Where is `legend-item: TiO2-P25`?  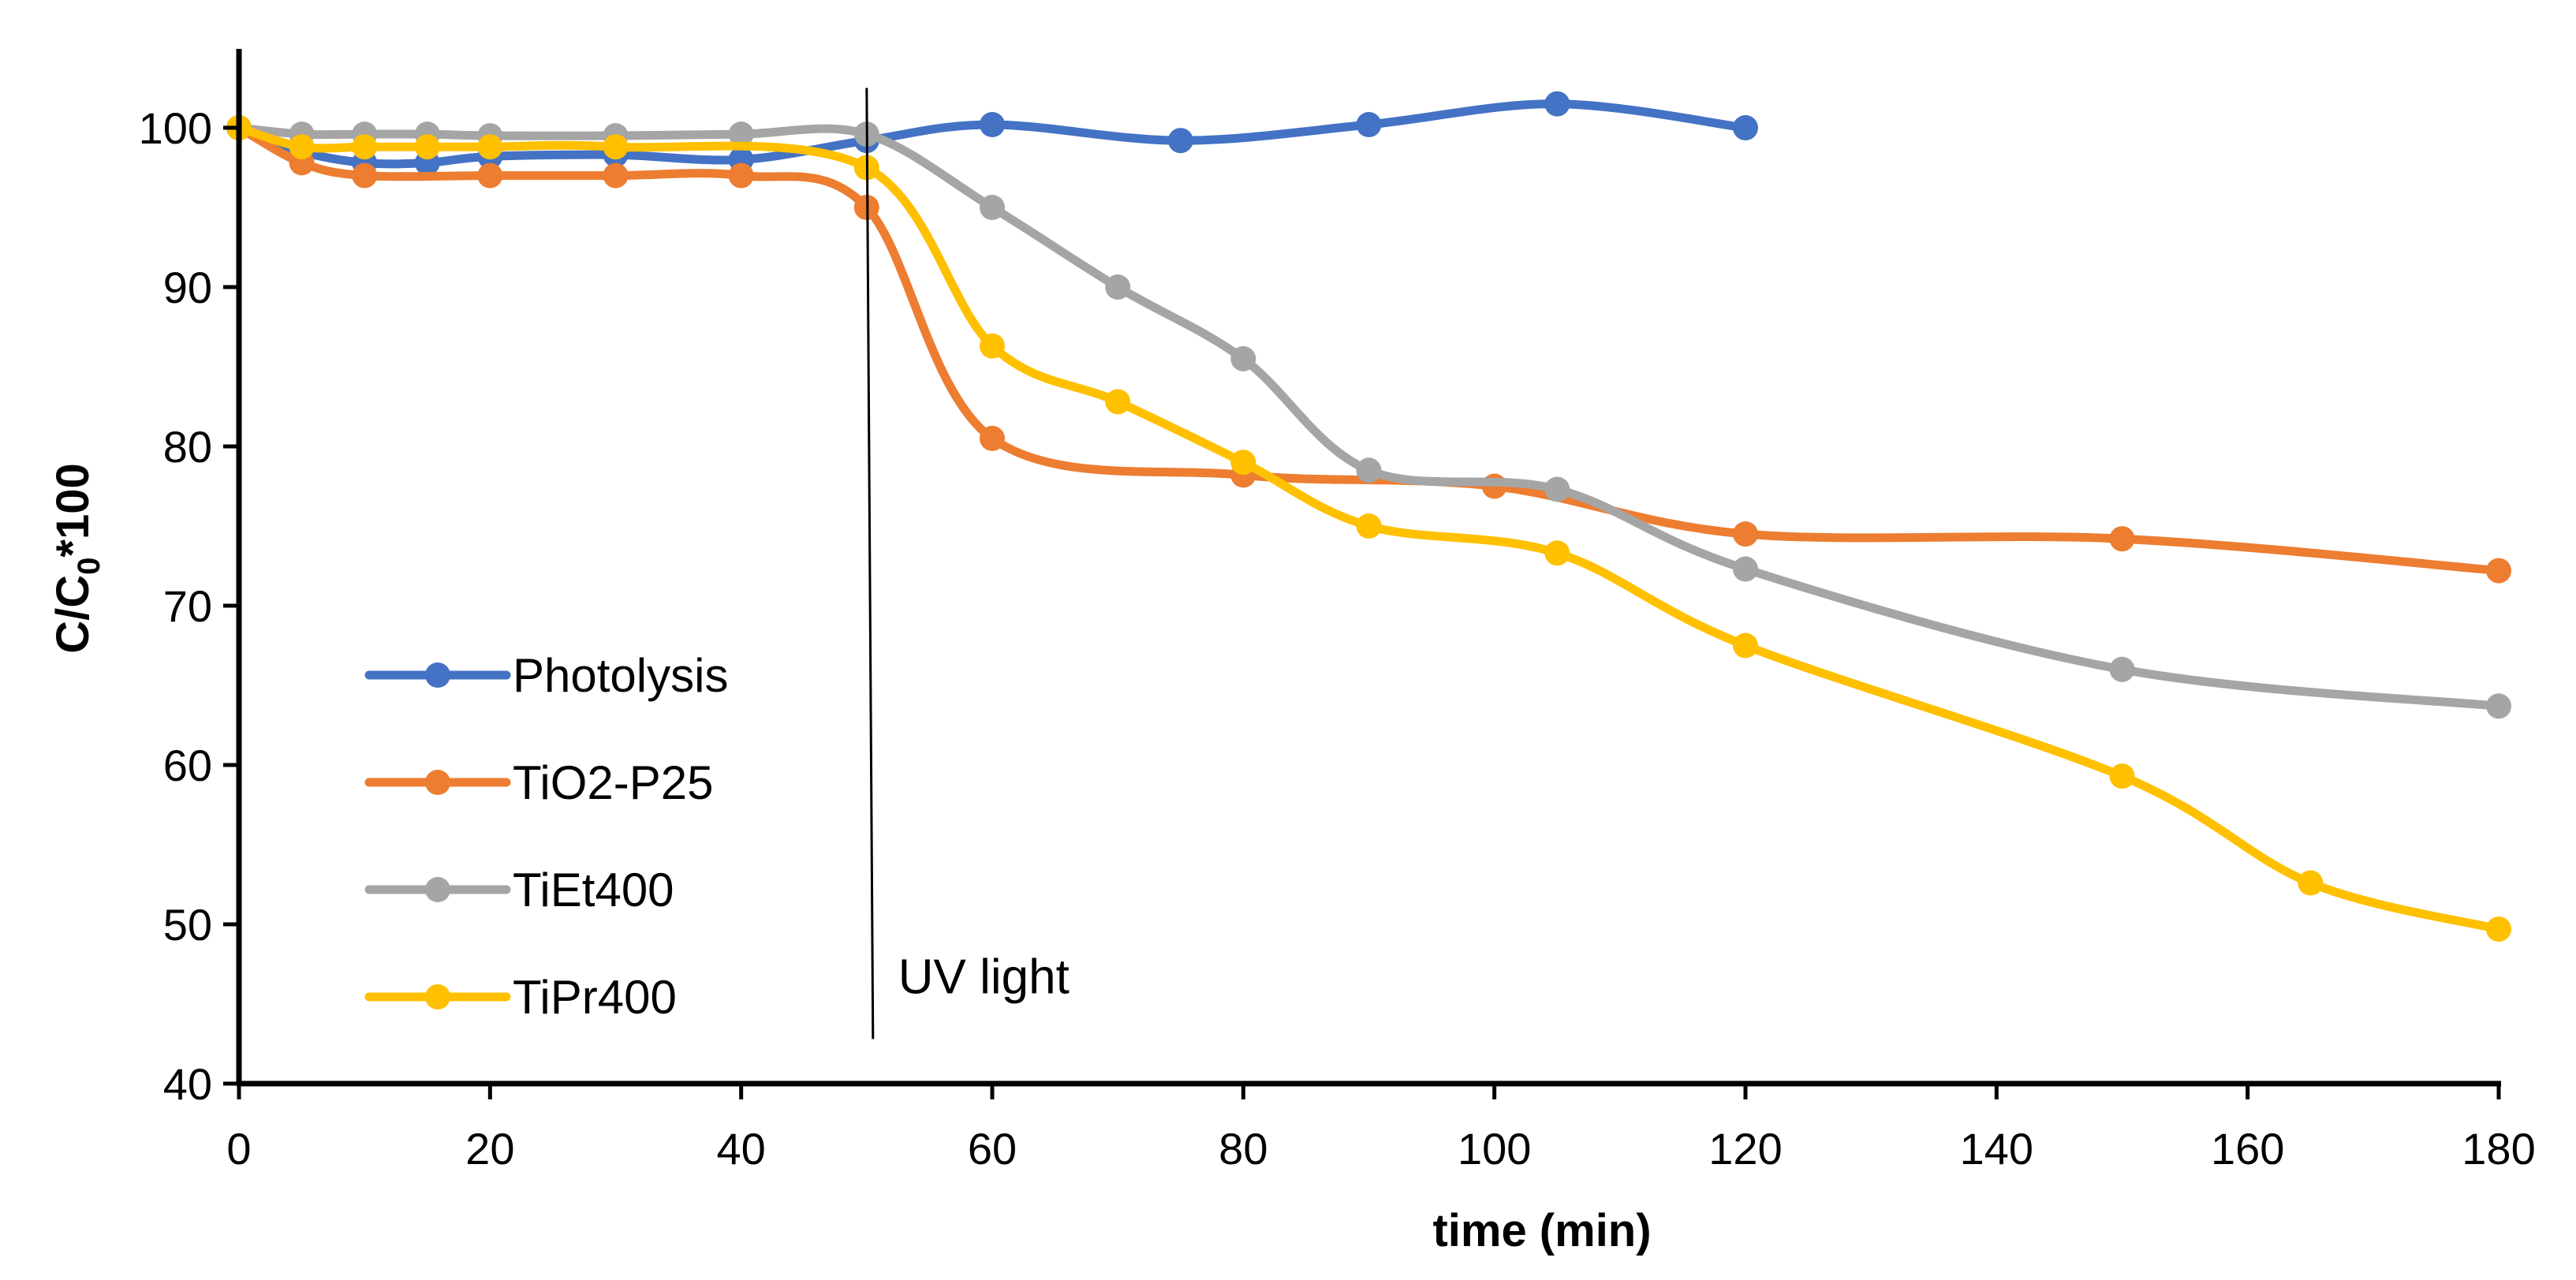 legend-item: TiO2-P25 is located at coordinates (539, 782).